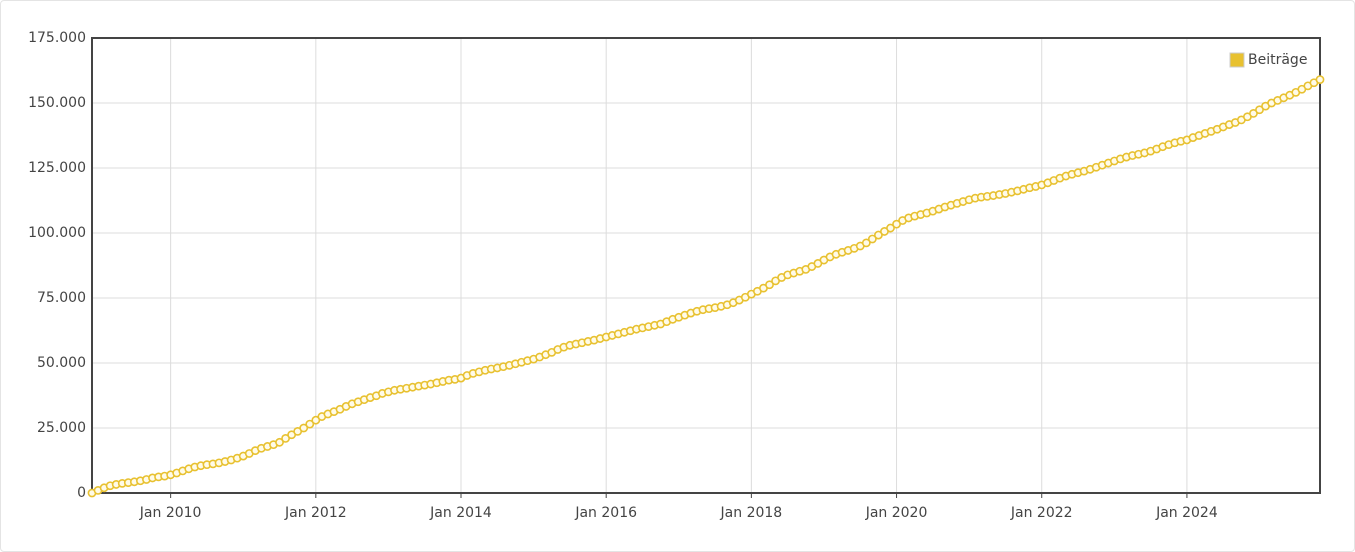 The height and width of the screenshot is (552, 1355). I want to click on x-tick-label: Jan 2010, so click(170, 513).